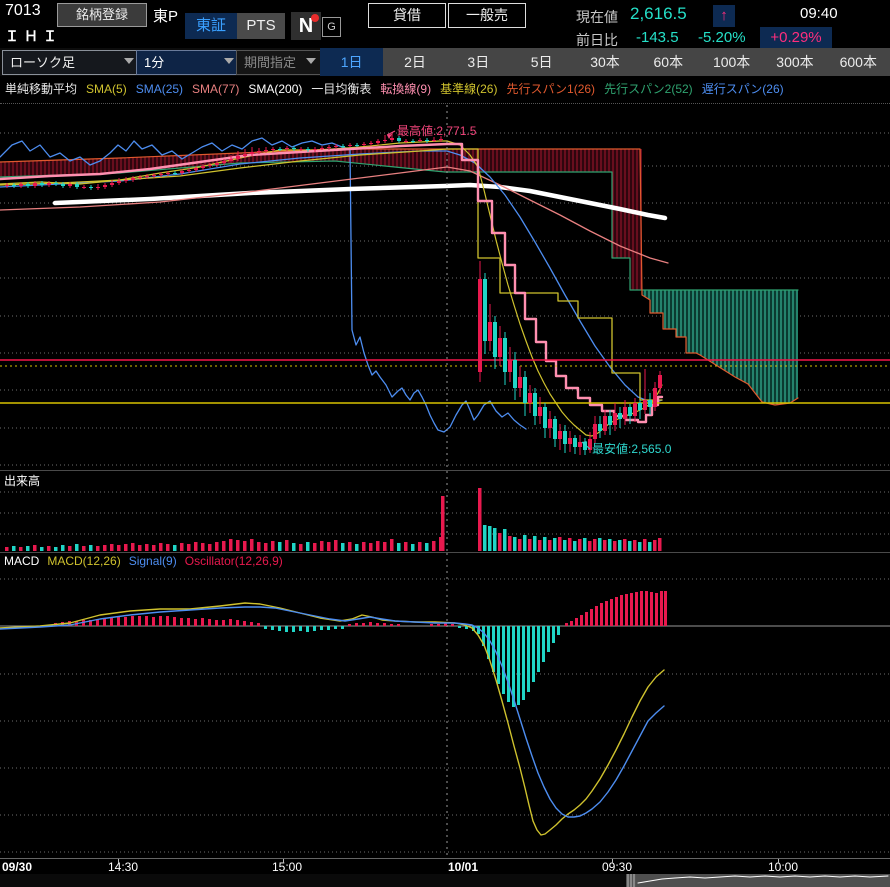 The width and height of the screenshot is (890, 887). I want to click on news-logo-icon: N, so click(306, 26).